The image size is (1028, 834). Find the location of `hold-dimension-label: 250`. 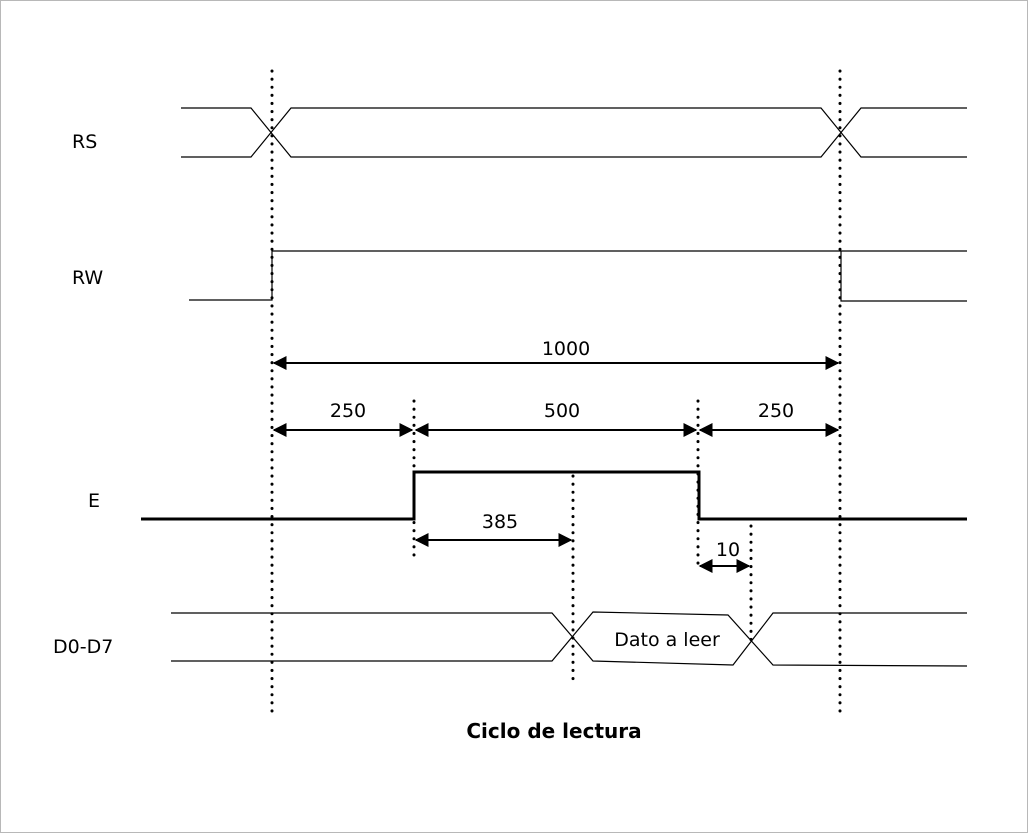

hold-dimension-label: 250 is located at coordinates (776, 411).